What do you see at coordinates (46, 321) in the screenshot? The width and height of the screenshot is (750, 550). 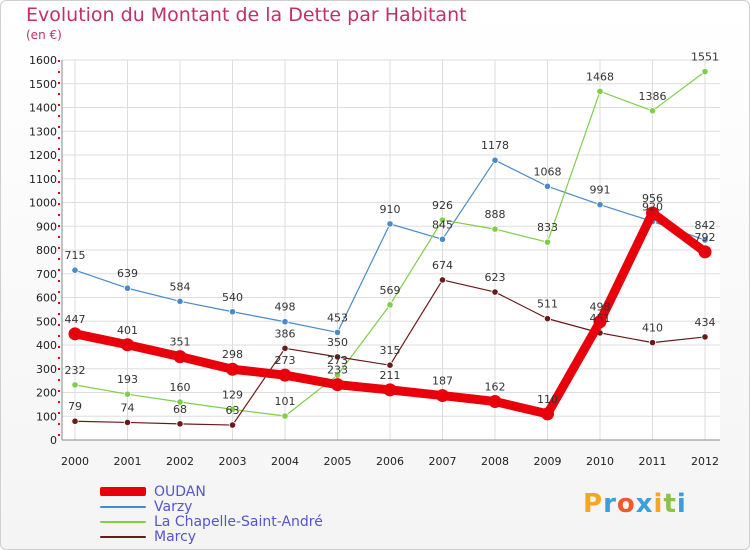 I see `y-tick-label: 500` at bounding box center [46, 321].